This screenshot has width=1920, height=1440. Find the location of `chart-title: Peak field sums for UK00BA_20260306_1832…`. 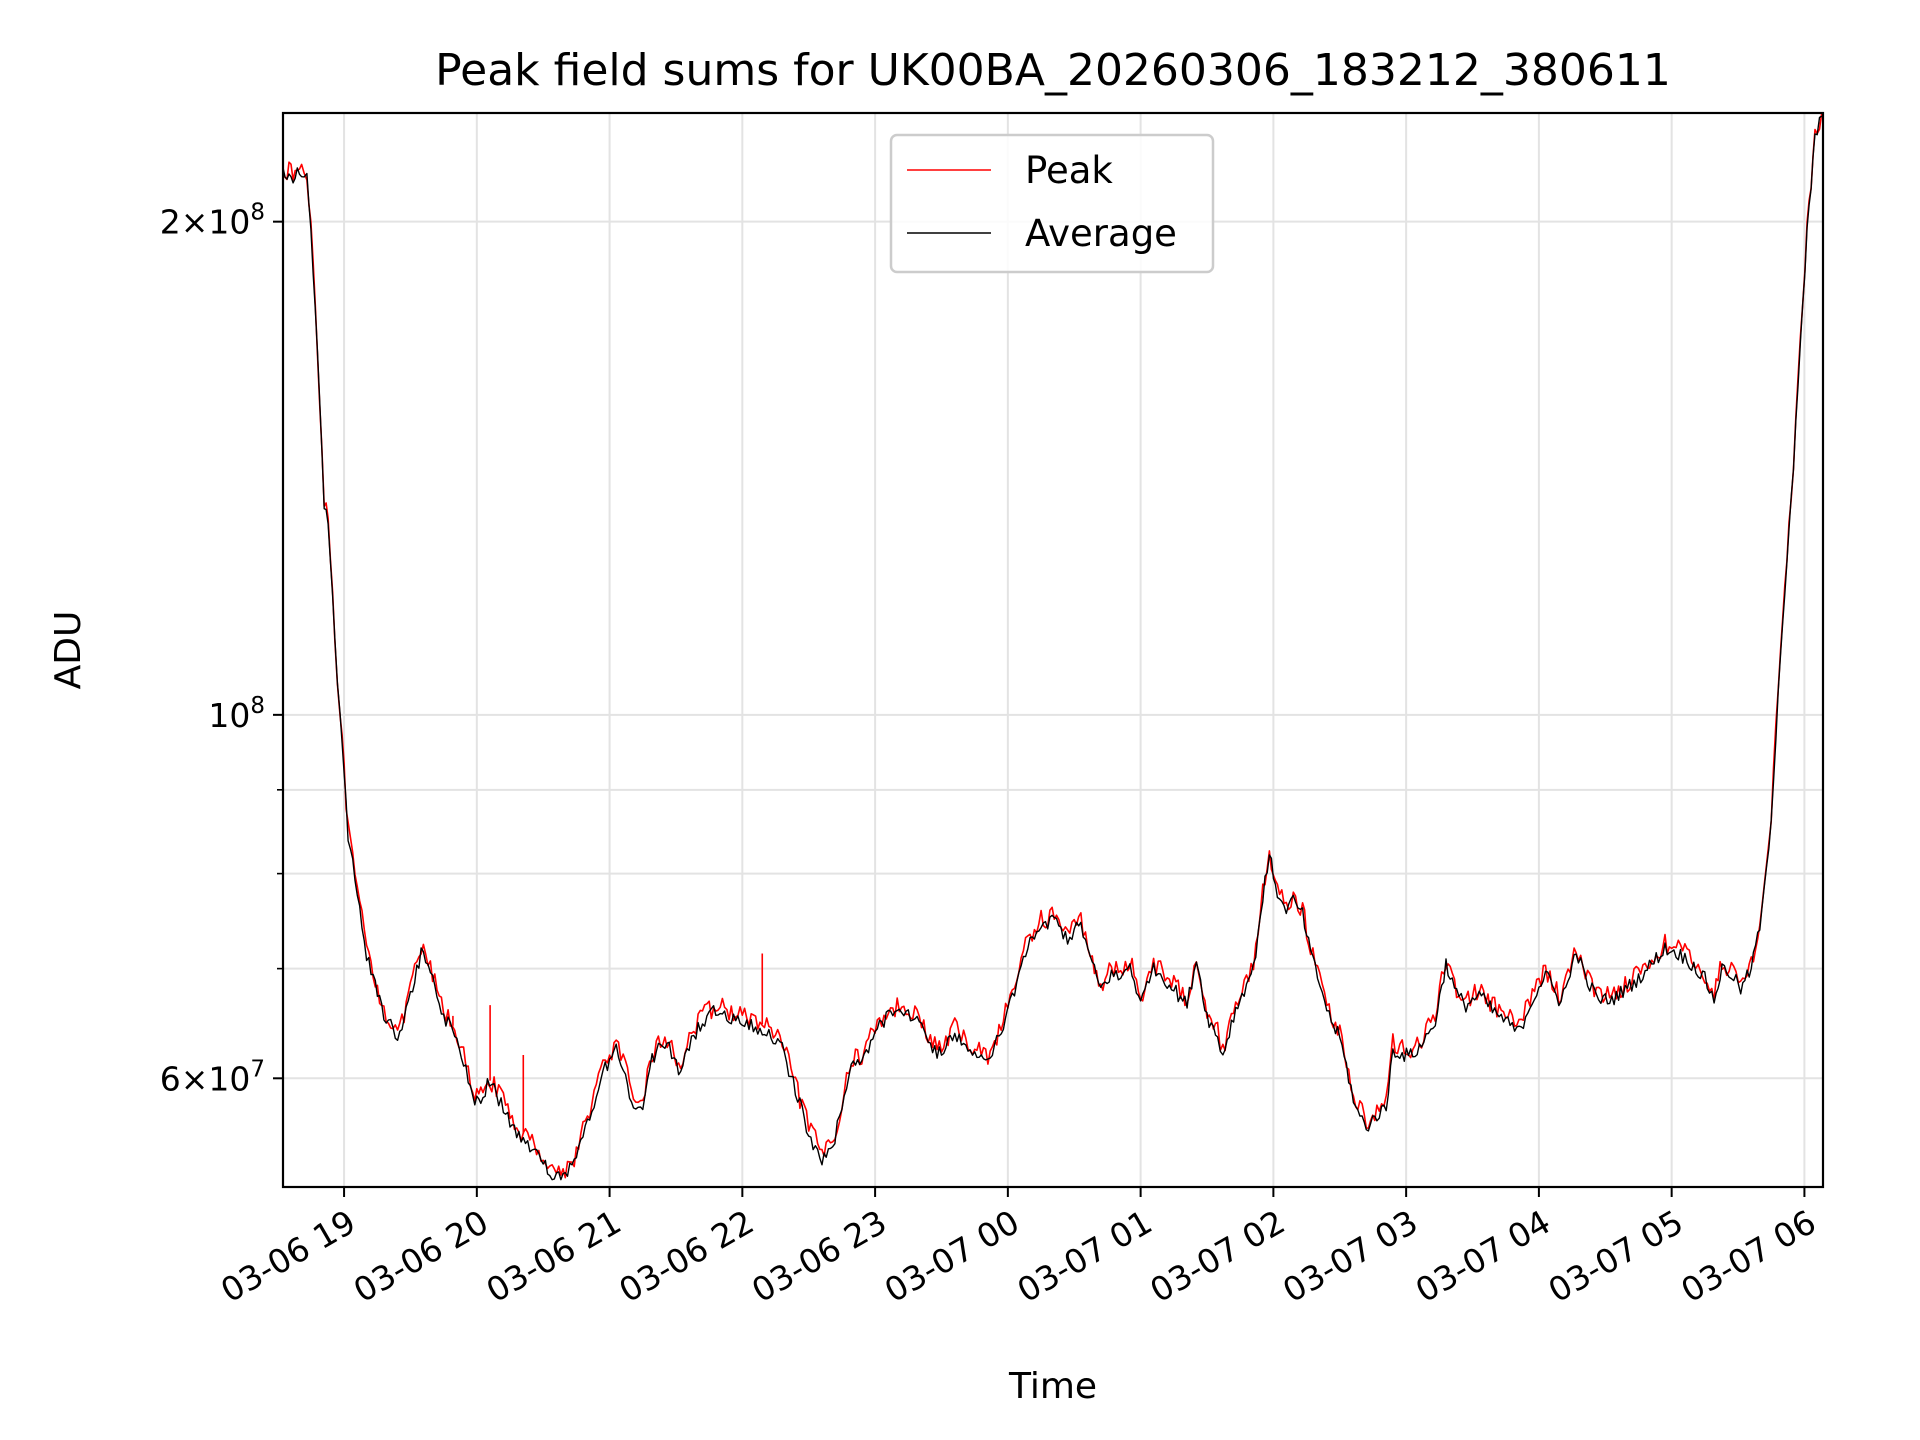

chart-title: Peak field sums for UK00BA_20260306_1832… is located at coordinates (1053, 70).